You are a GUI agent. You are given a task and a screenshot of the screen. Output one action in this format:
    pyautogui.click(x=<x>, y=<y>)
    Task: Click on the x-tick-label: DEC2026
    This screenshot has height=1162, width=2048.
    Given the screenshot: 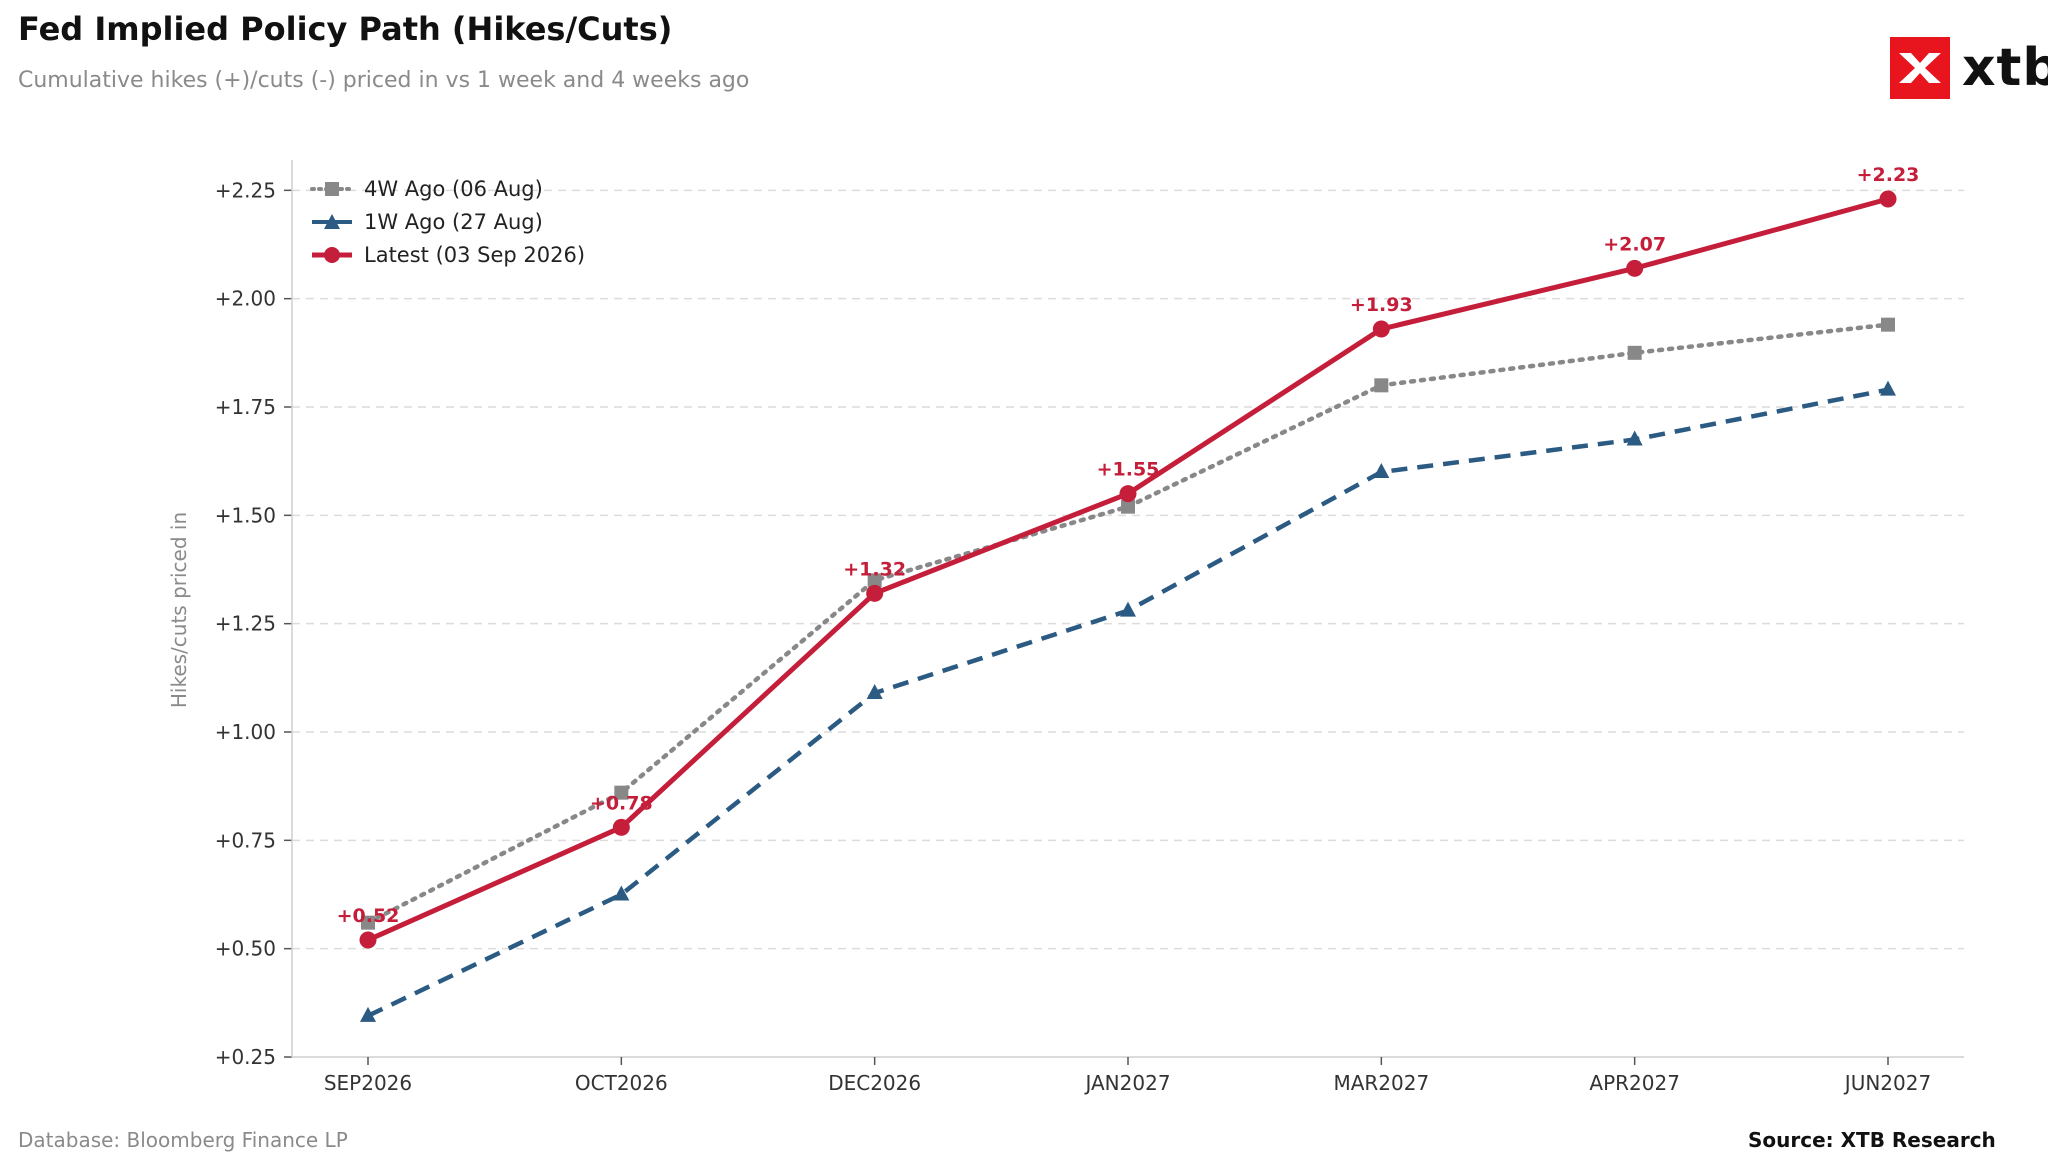 What is the action you would take?
    pyautogui.click(x=874, y=1083)
    